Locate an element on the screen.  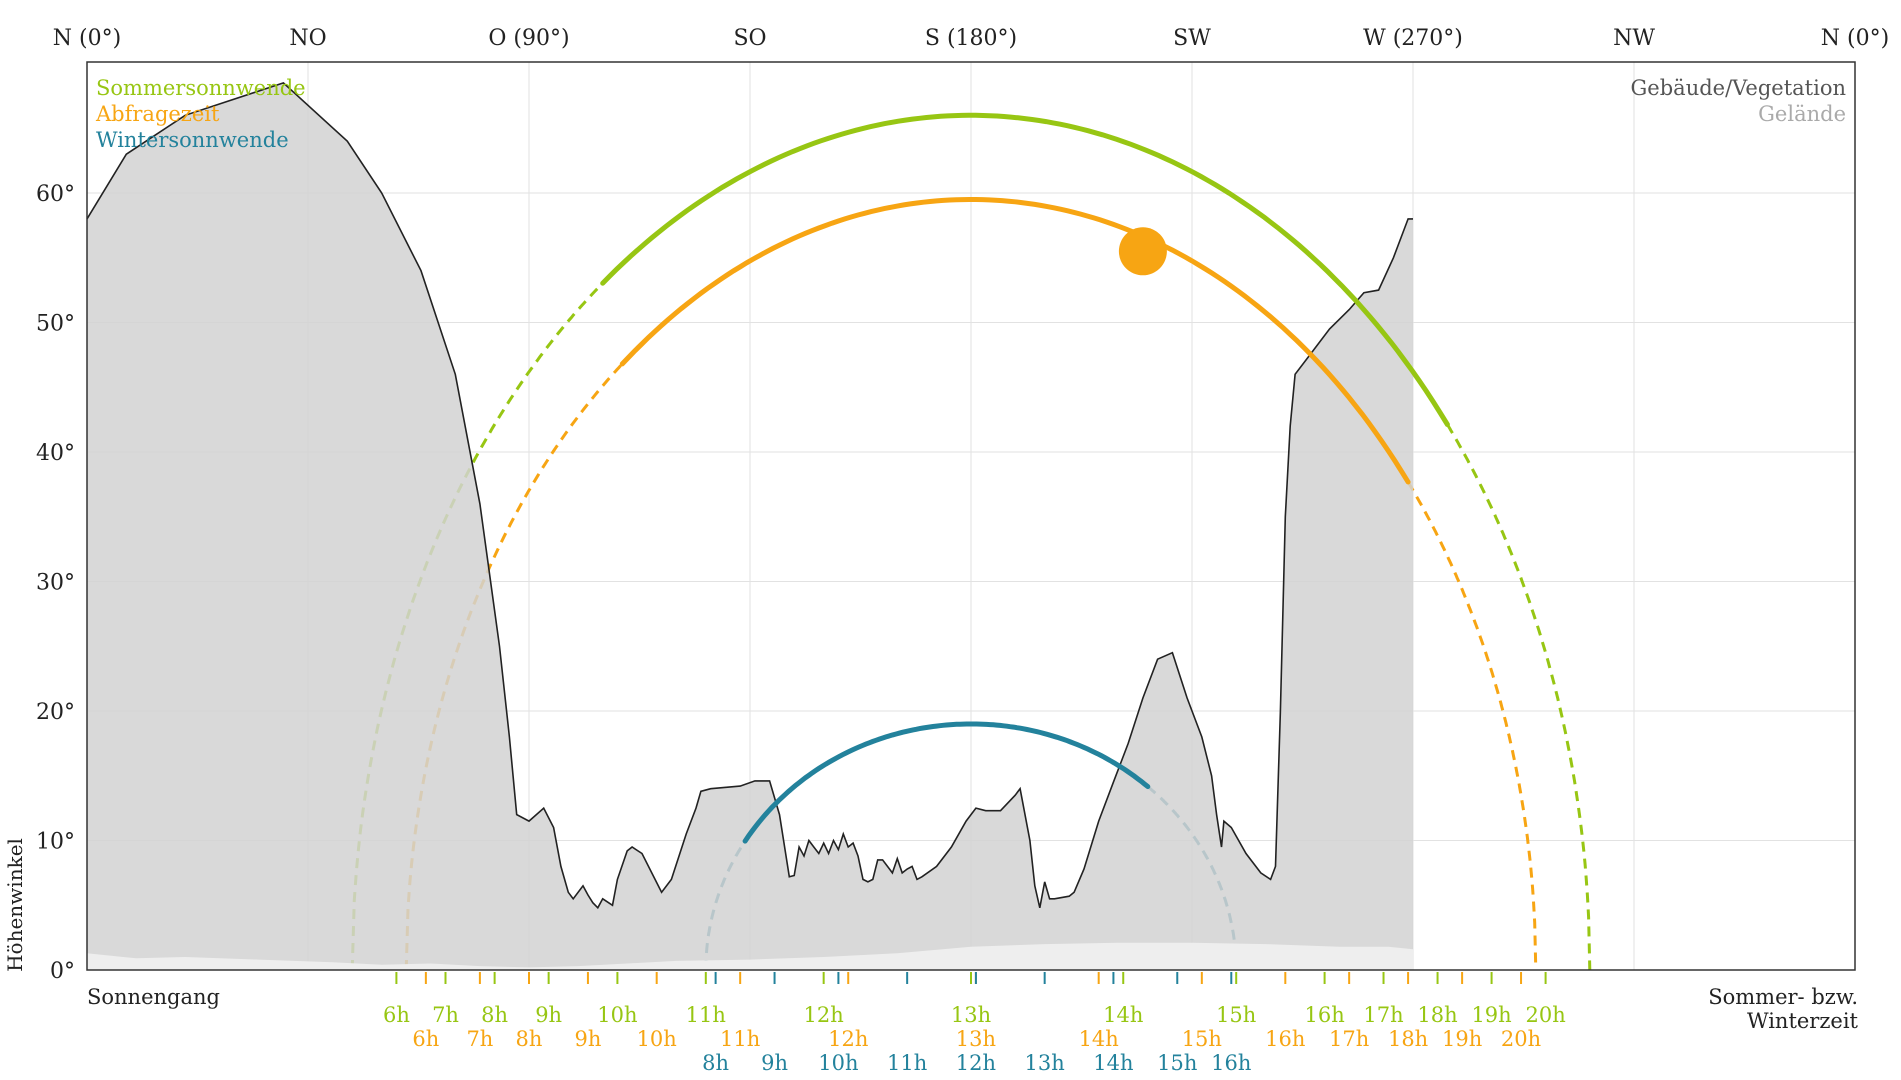
azimuth-tick-label: SO is located at coordinates (749, 38).